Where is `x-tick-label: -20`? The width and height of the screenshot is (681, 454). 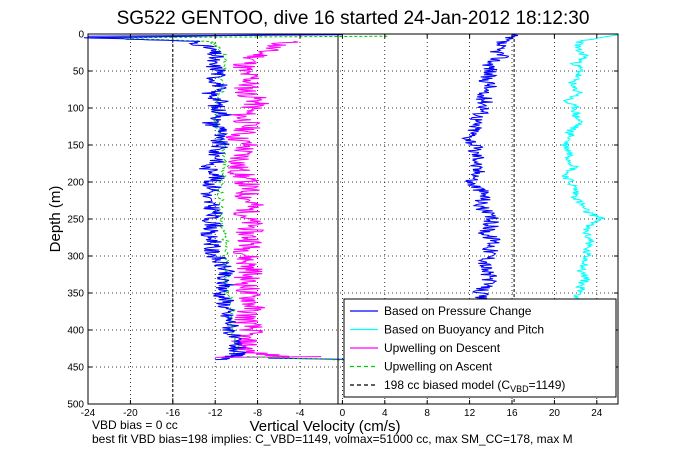
x-tick-label: -20 is located at coordinates (130, 413).